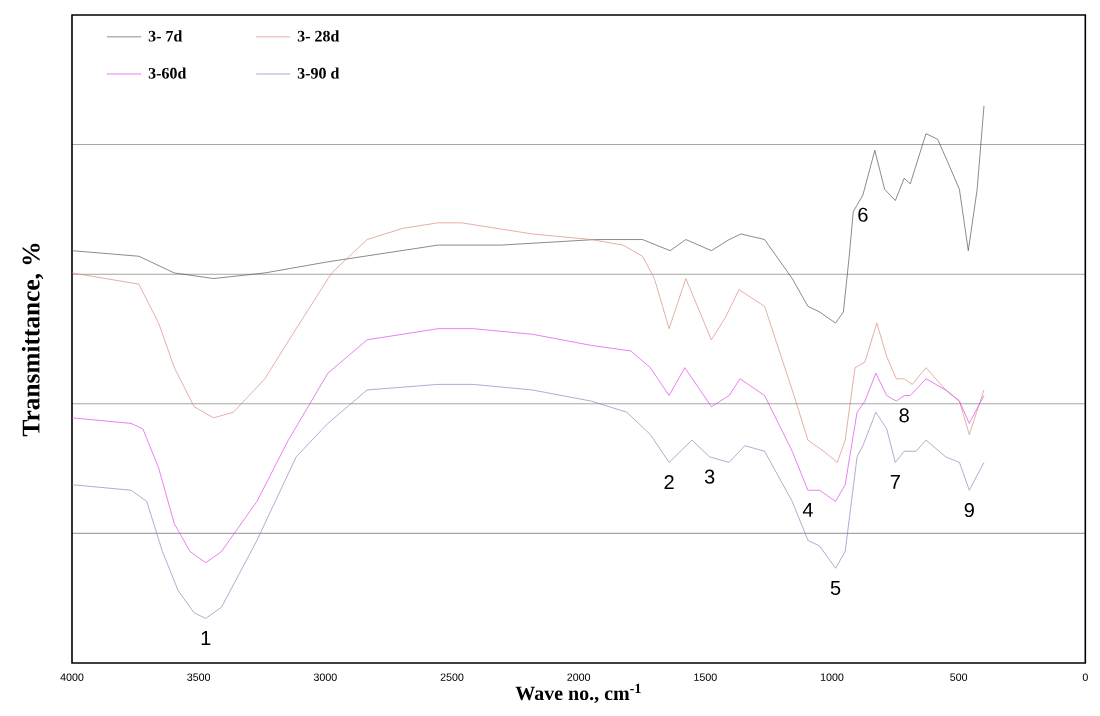 The height and width of the screenshot is (716, 1100). Describe the element at coordinates (206, 638) in the screenshot. I see `annotation: 1` at that location.